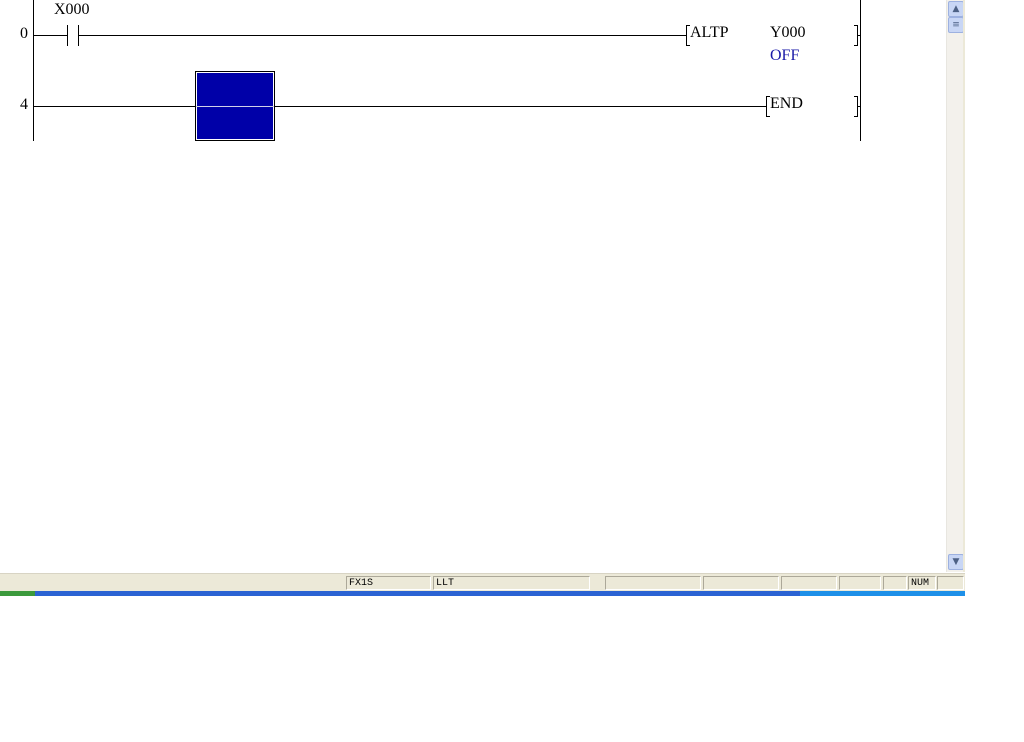 This screenshot has width=1024, height=742. What do you see at coordinates (511, 583) in the screenshot?
I see `status-mode: LLT` at bounding box center [511, 583].